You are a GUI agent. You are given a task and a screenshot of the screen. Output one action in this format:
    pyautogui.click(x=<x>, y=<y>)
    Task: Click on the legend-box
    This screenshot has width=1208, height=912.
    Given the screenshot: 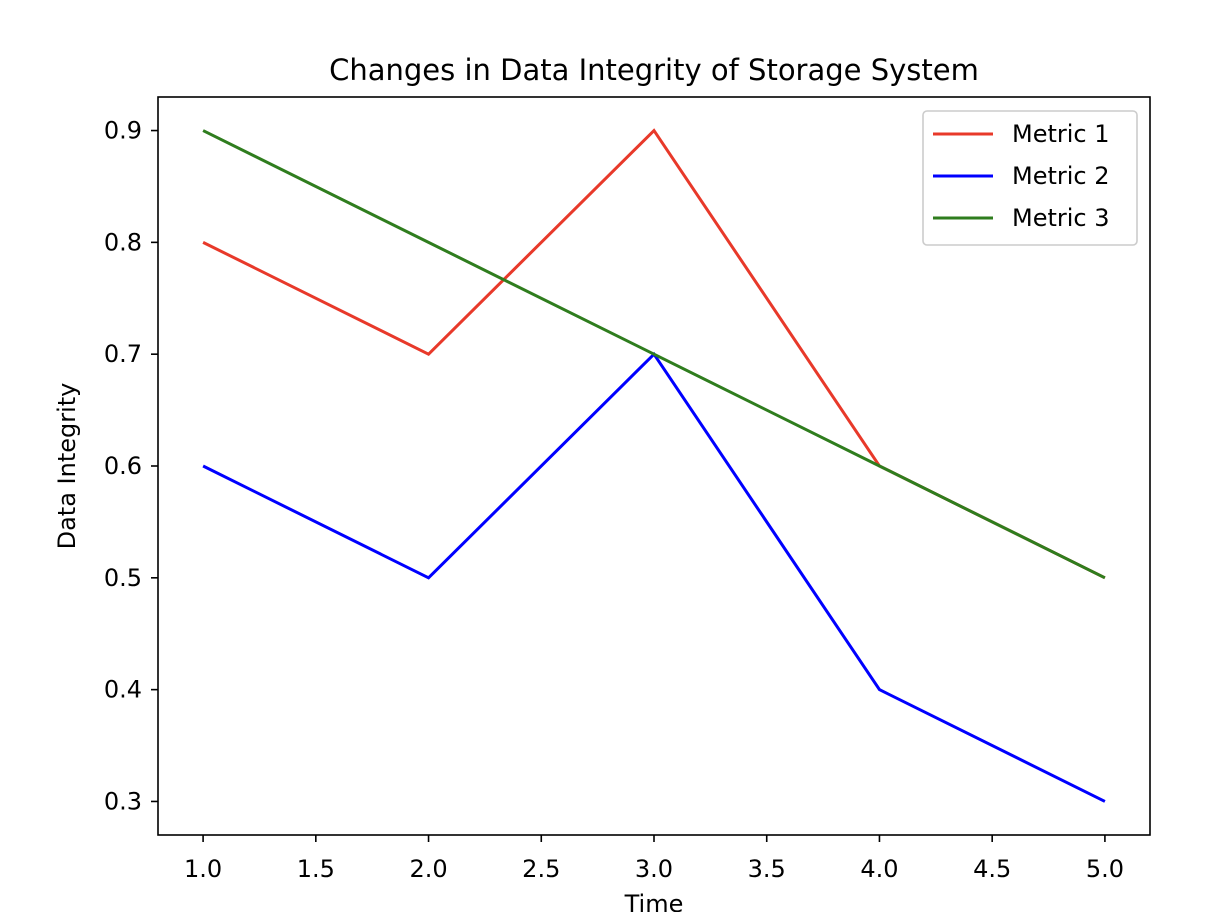 What is the action you would take?
    pyautogui.click(x=1030, y=178)
    